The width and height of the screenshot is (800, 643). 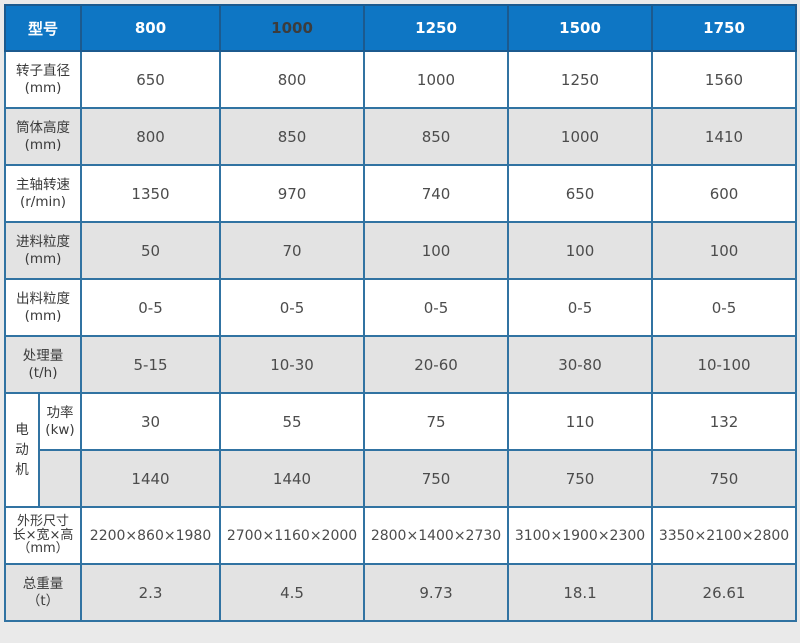 What do you see at coordinates (151, 592) in the screenshot?
I see `cell-value: 2.3` at bounding box center [151, 592].